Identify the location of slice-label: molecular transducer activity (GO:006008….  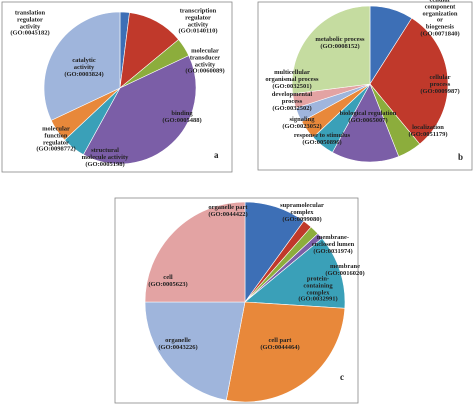
(205, 61).